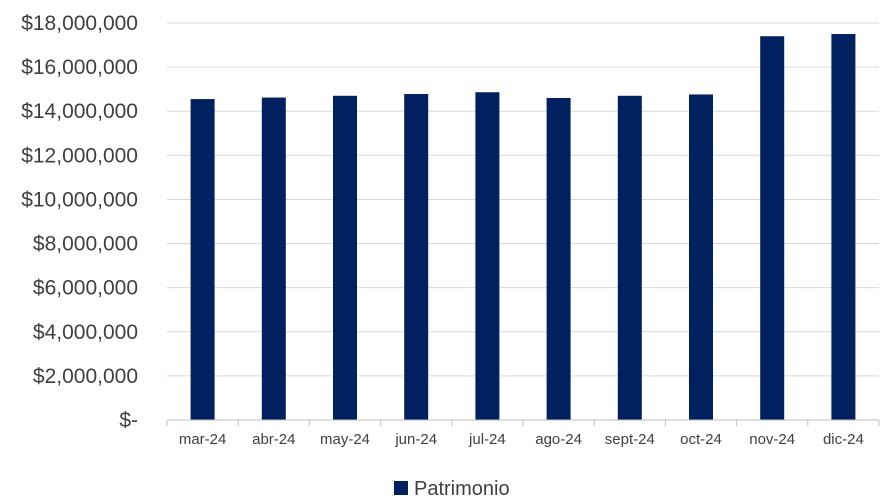  I want to click on x-tick-label: oct-24, so click(701, 439).